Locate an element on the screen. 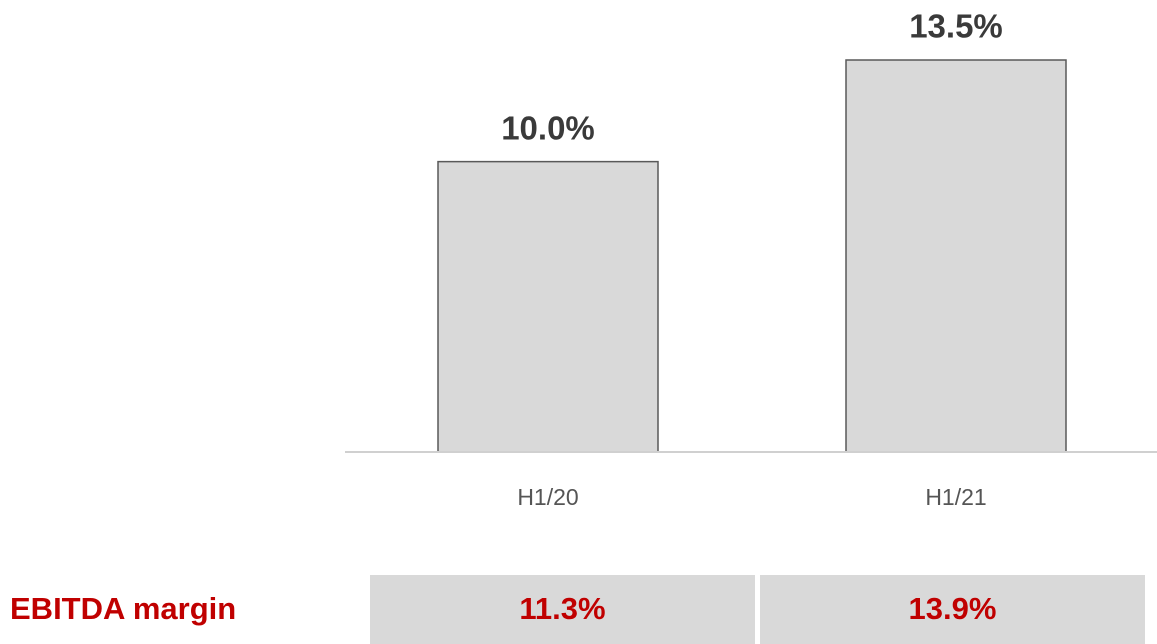 The width and height of the screenshot is (1157, 644). table-value: 13.9% is located at coordinates (953, 608).